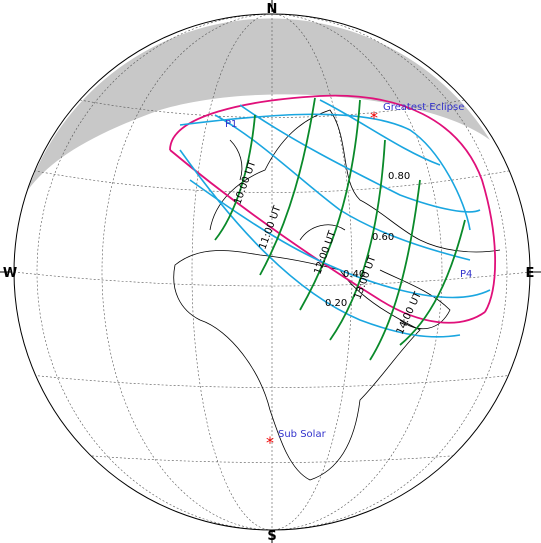 The image size is (541, 543). I want to click on greatest-eclipse-marker: *, so click(374, 117).